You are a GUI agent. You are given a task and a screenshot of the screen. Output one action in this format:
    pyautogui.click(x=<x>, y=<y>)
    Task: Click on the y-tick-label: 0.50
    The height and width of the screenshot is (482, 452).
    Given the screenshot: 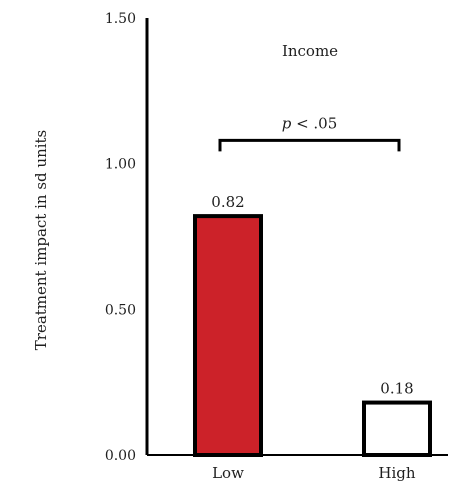 What is the action you would take?
    pyautogui.click(x=120, y=310)
    